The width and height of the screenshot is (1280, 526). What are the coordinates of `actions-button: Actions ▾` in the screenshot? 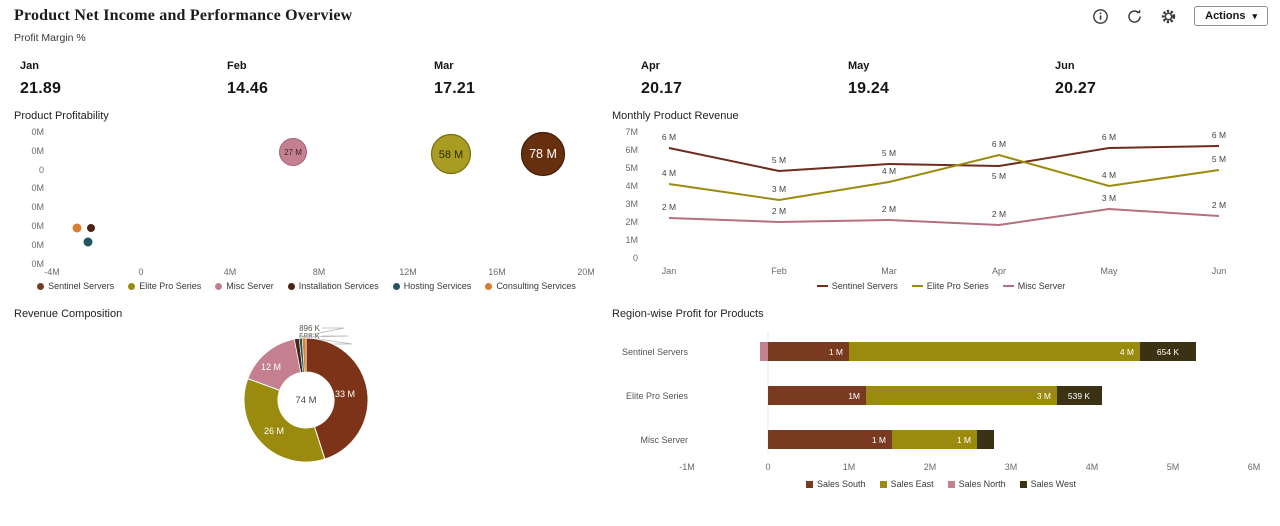 It's located at (1231, 16).